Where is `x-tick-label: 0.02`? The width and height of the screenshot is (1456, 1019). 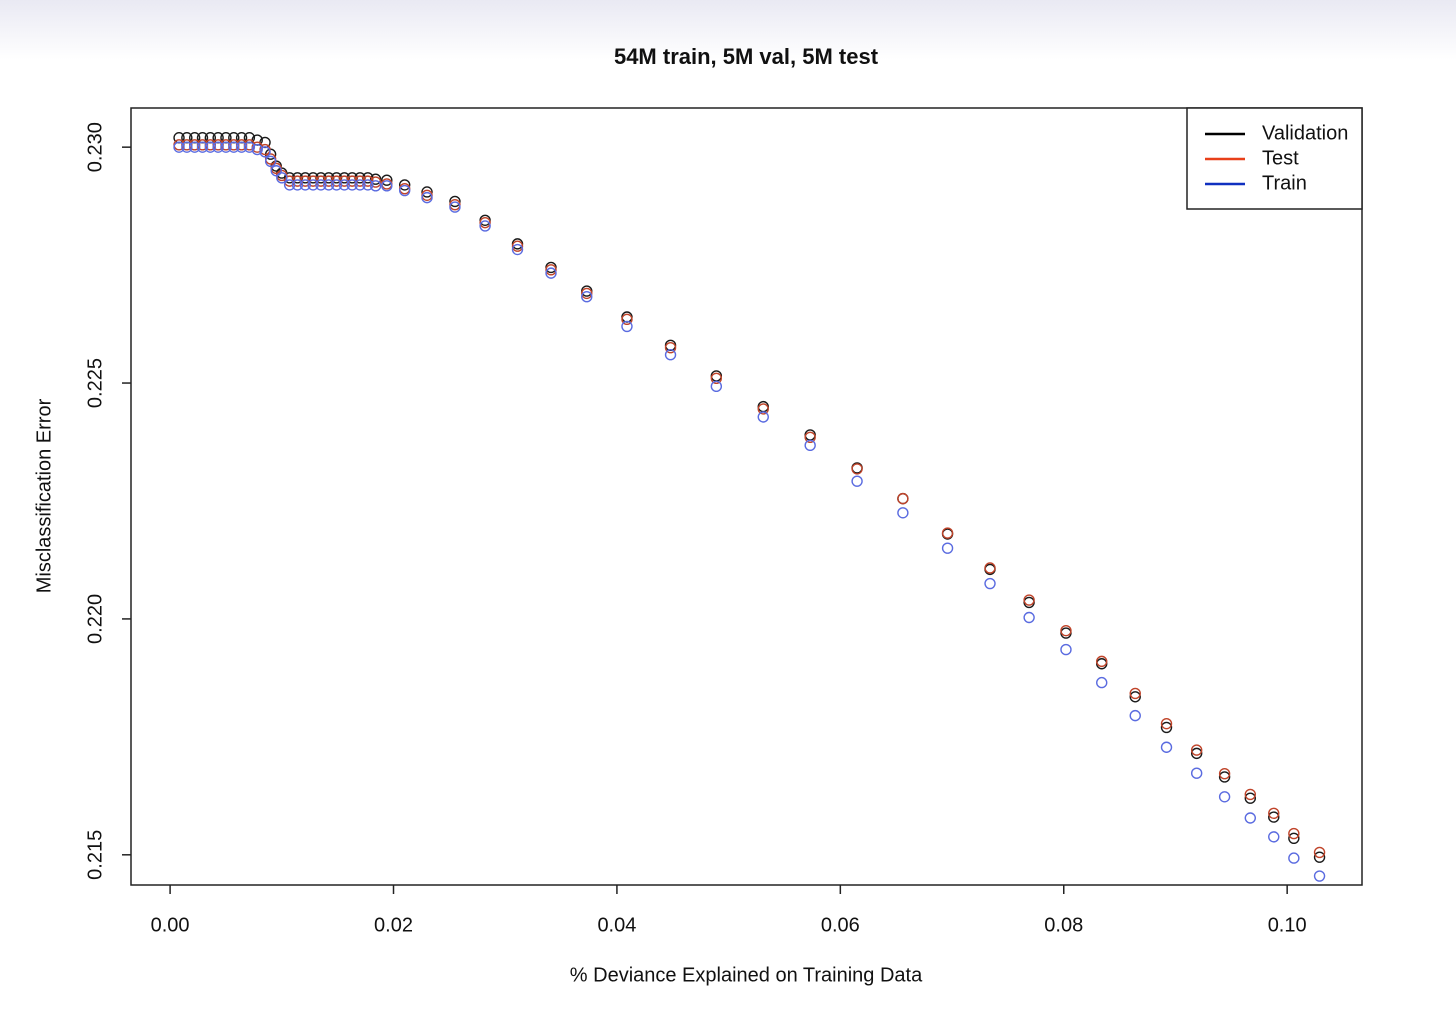
x-tick-label: 0.02 is located at coordinates (393, 925).